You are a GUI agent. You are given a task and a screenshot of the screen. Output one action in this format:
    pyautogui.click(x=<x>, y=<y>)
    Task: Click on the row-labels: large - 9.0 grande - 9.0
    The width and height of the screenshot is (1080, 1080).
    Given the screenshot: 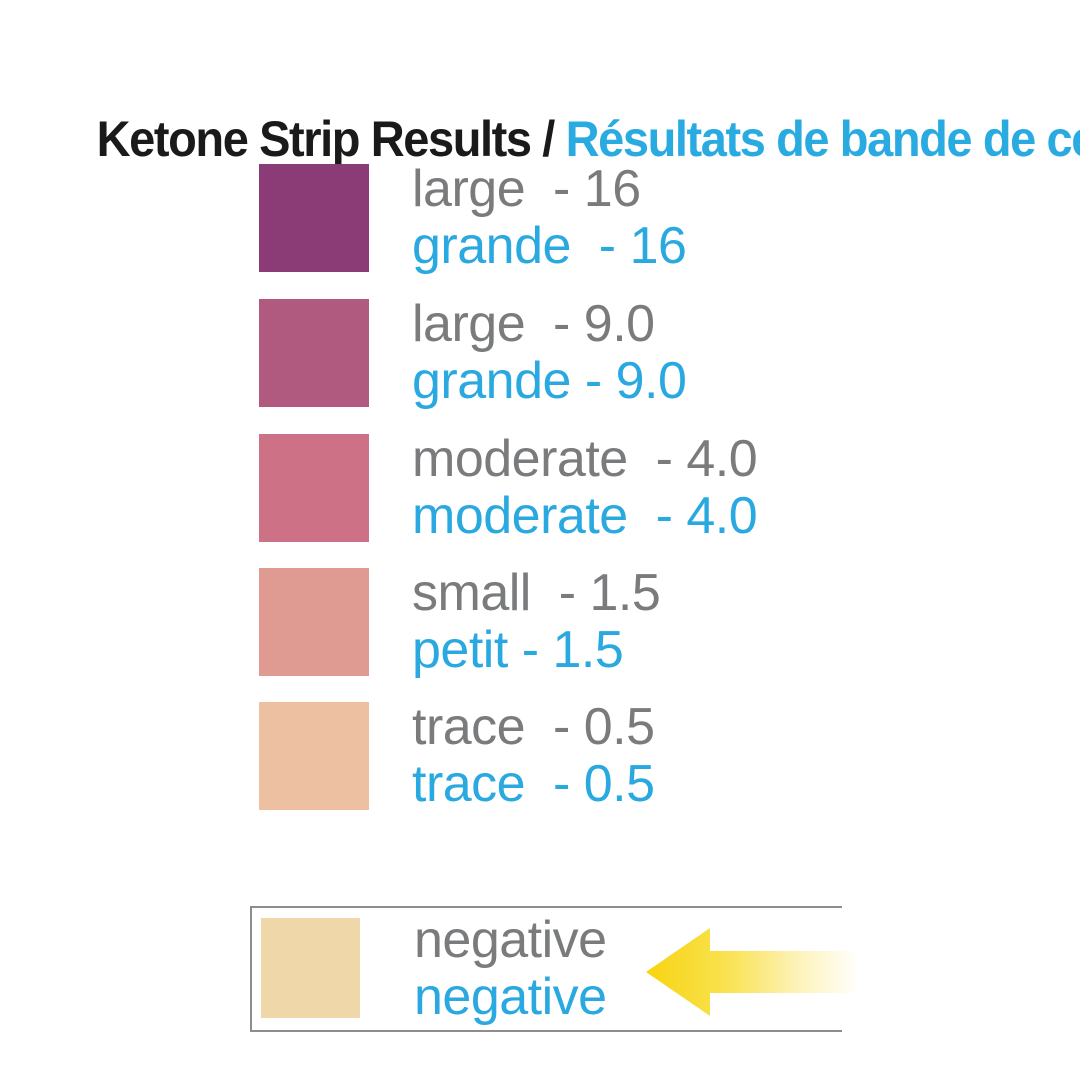 What is the action you would take?
    pyautogui.click(x=549, y=352)
    